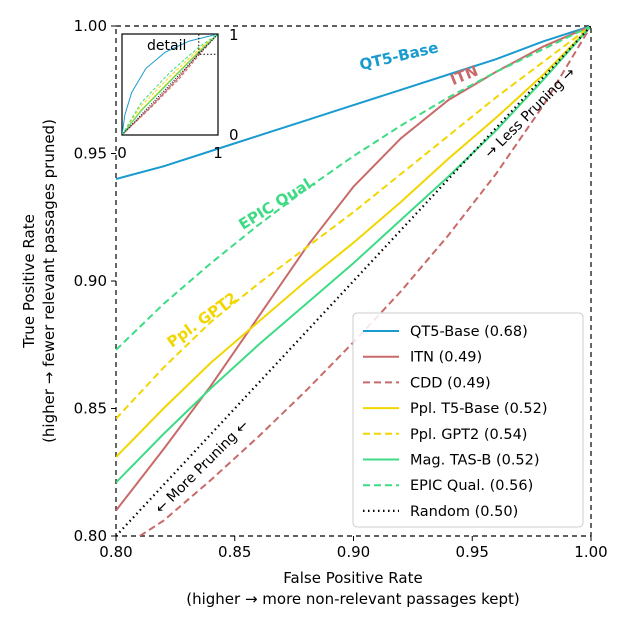  What do you see at coordinates (464, 512) in the screenshot?
I see `legend-label: Random (0.50)` at bounding box center [464, 512].